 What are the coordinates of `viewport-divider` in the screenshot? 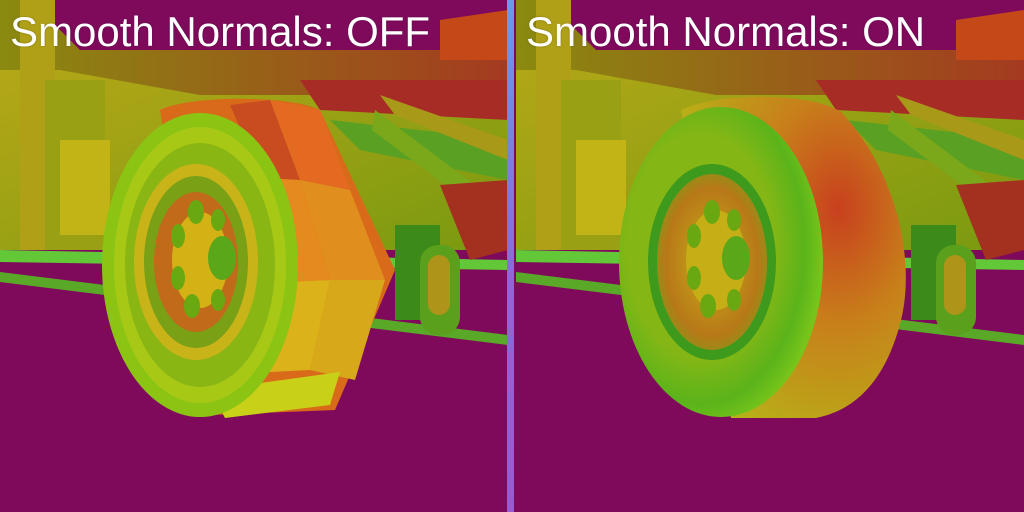 It's located at (510, 256).